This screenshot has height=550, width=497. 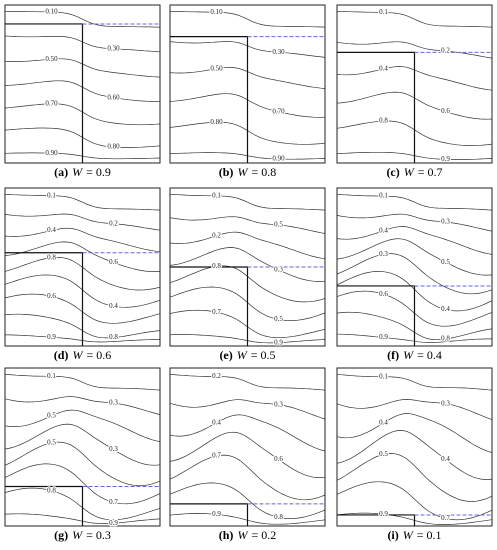 What do you see at coordinates (98, 355) in the screenshot?
I see `caption-value-text: = 0.6` at bounding box center [98, 355].